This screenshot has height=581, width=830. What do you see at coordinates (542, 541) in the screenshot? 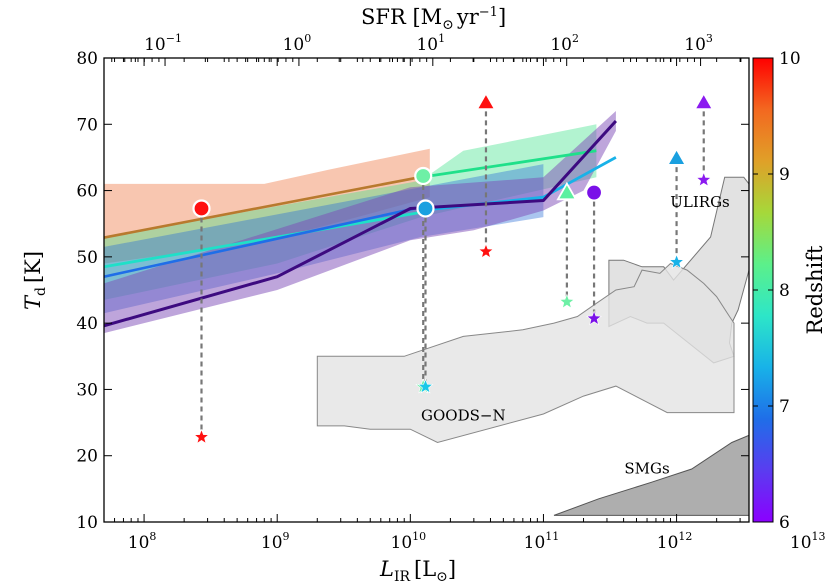
I see `x-tick-label: 10¹¹` at bounding box center [542, 541].